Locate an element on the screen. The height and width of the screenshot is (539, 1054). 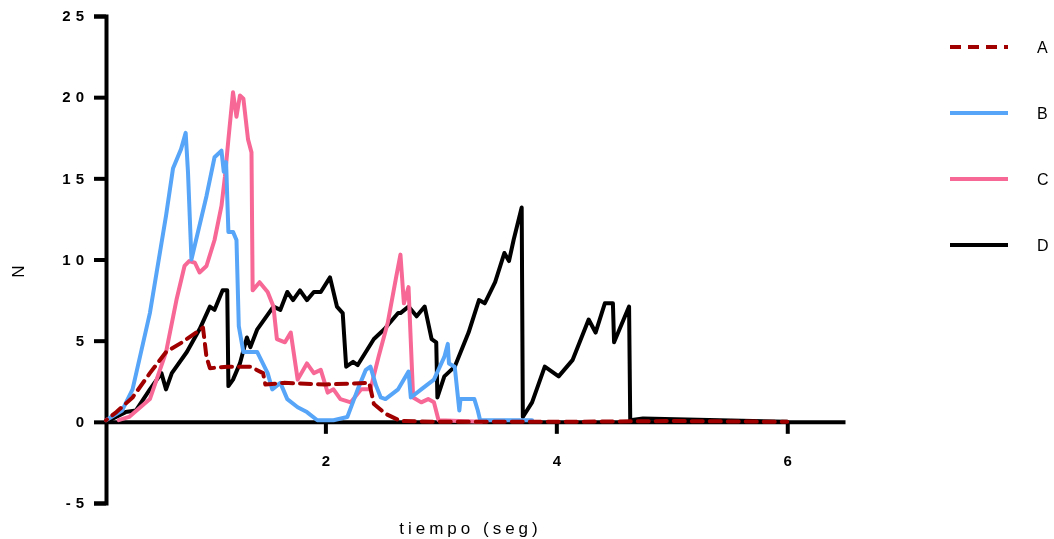
legend-label: D is located at coordinates (1043, 245).